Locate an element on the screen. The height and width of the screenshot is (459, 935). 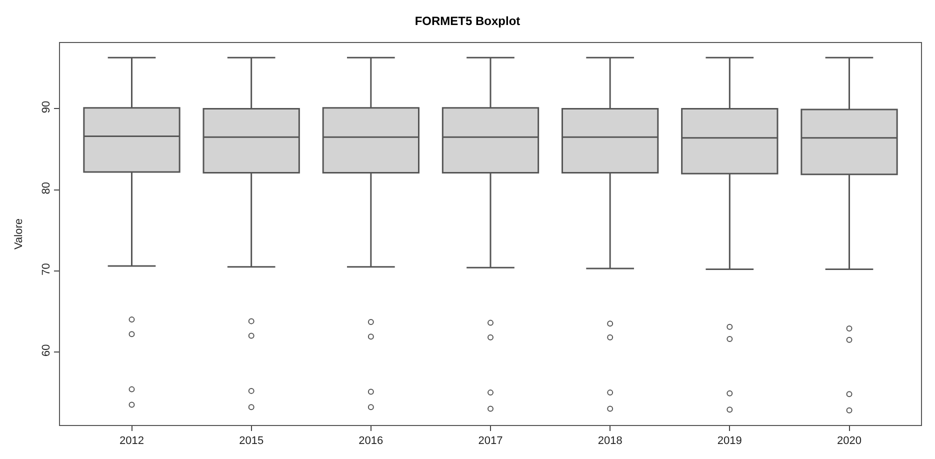
x-tick-label: 2018 is located at coordinates (610, 441).